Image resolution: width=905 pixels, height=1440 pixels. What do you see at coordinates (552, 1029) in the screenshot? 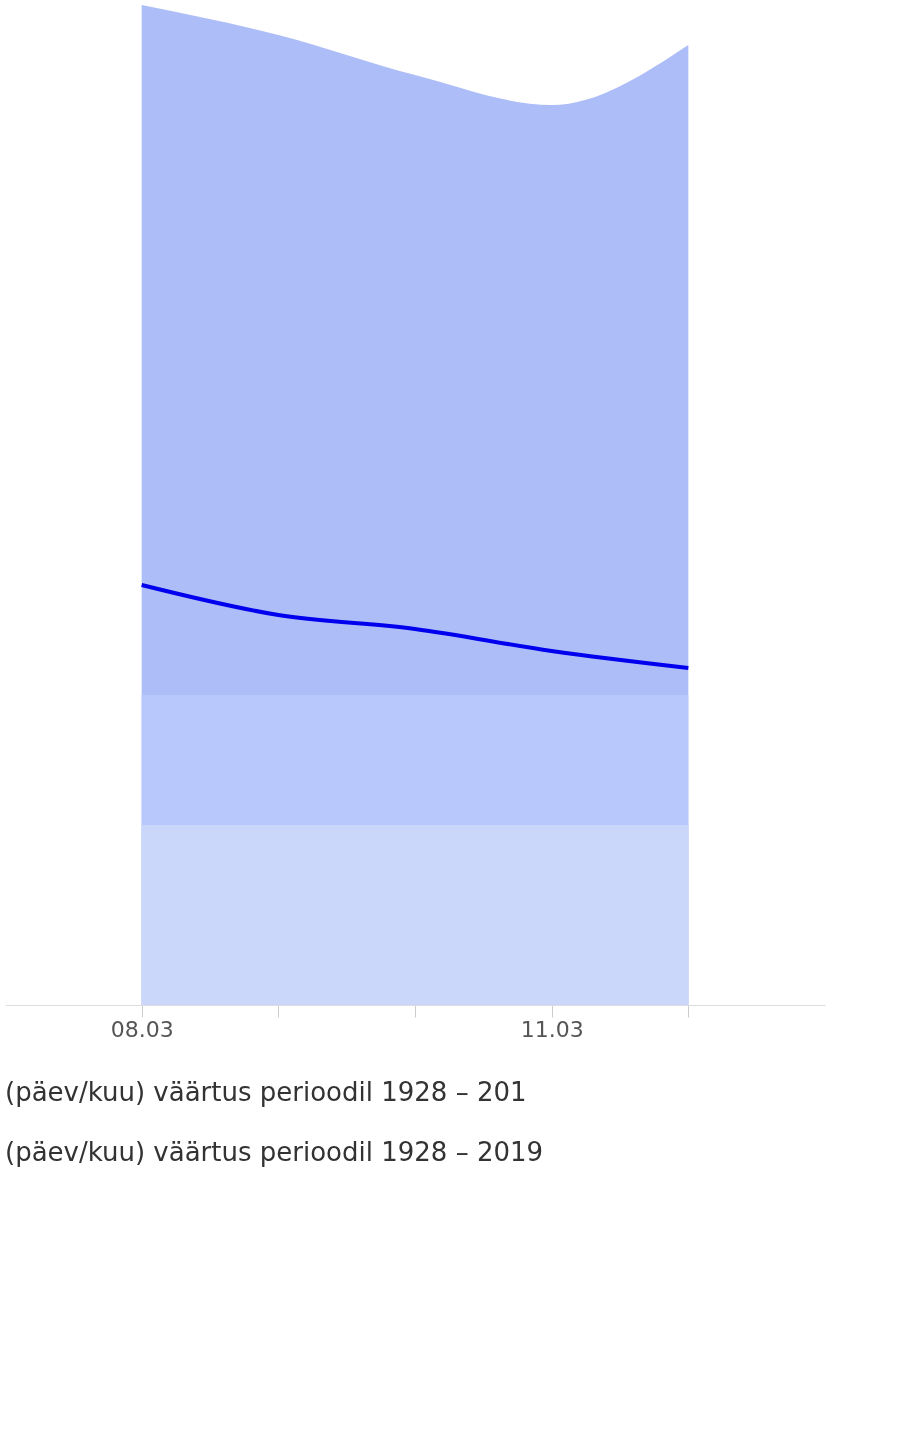
I see `x-tick-label: 11.03` at bounding box center [552, 1029].